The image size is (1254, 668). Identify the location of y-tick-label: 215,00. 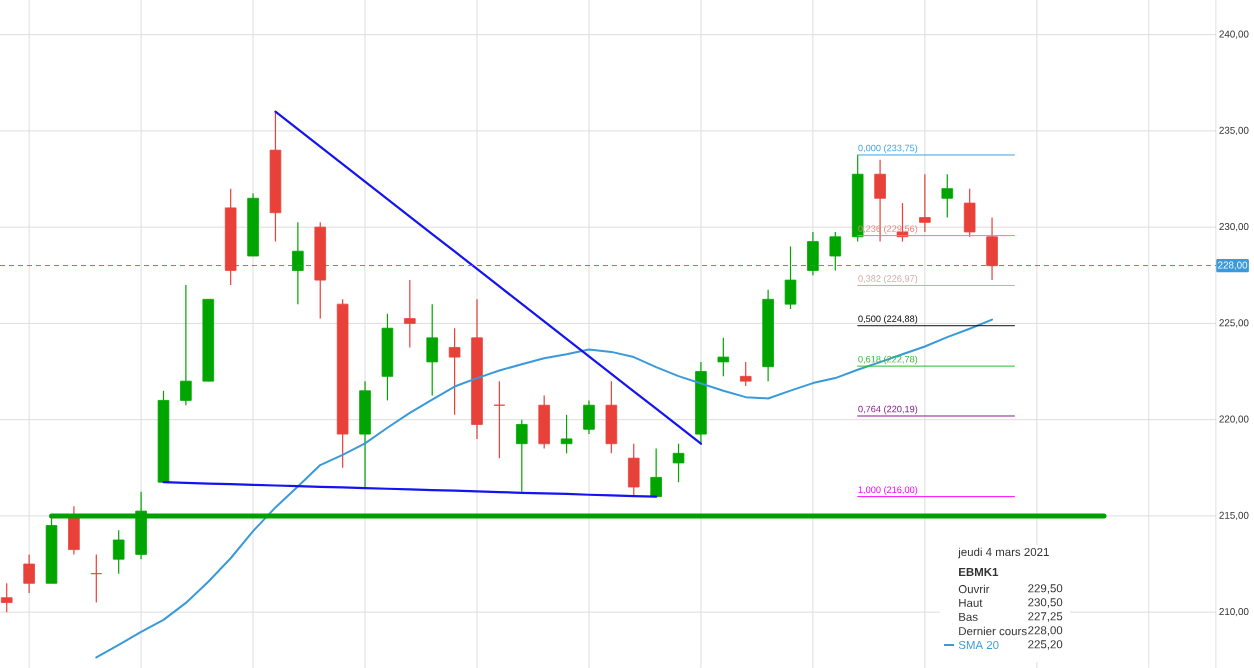
(1234, 515).